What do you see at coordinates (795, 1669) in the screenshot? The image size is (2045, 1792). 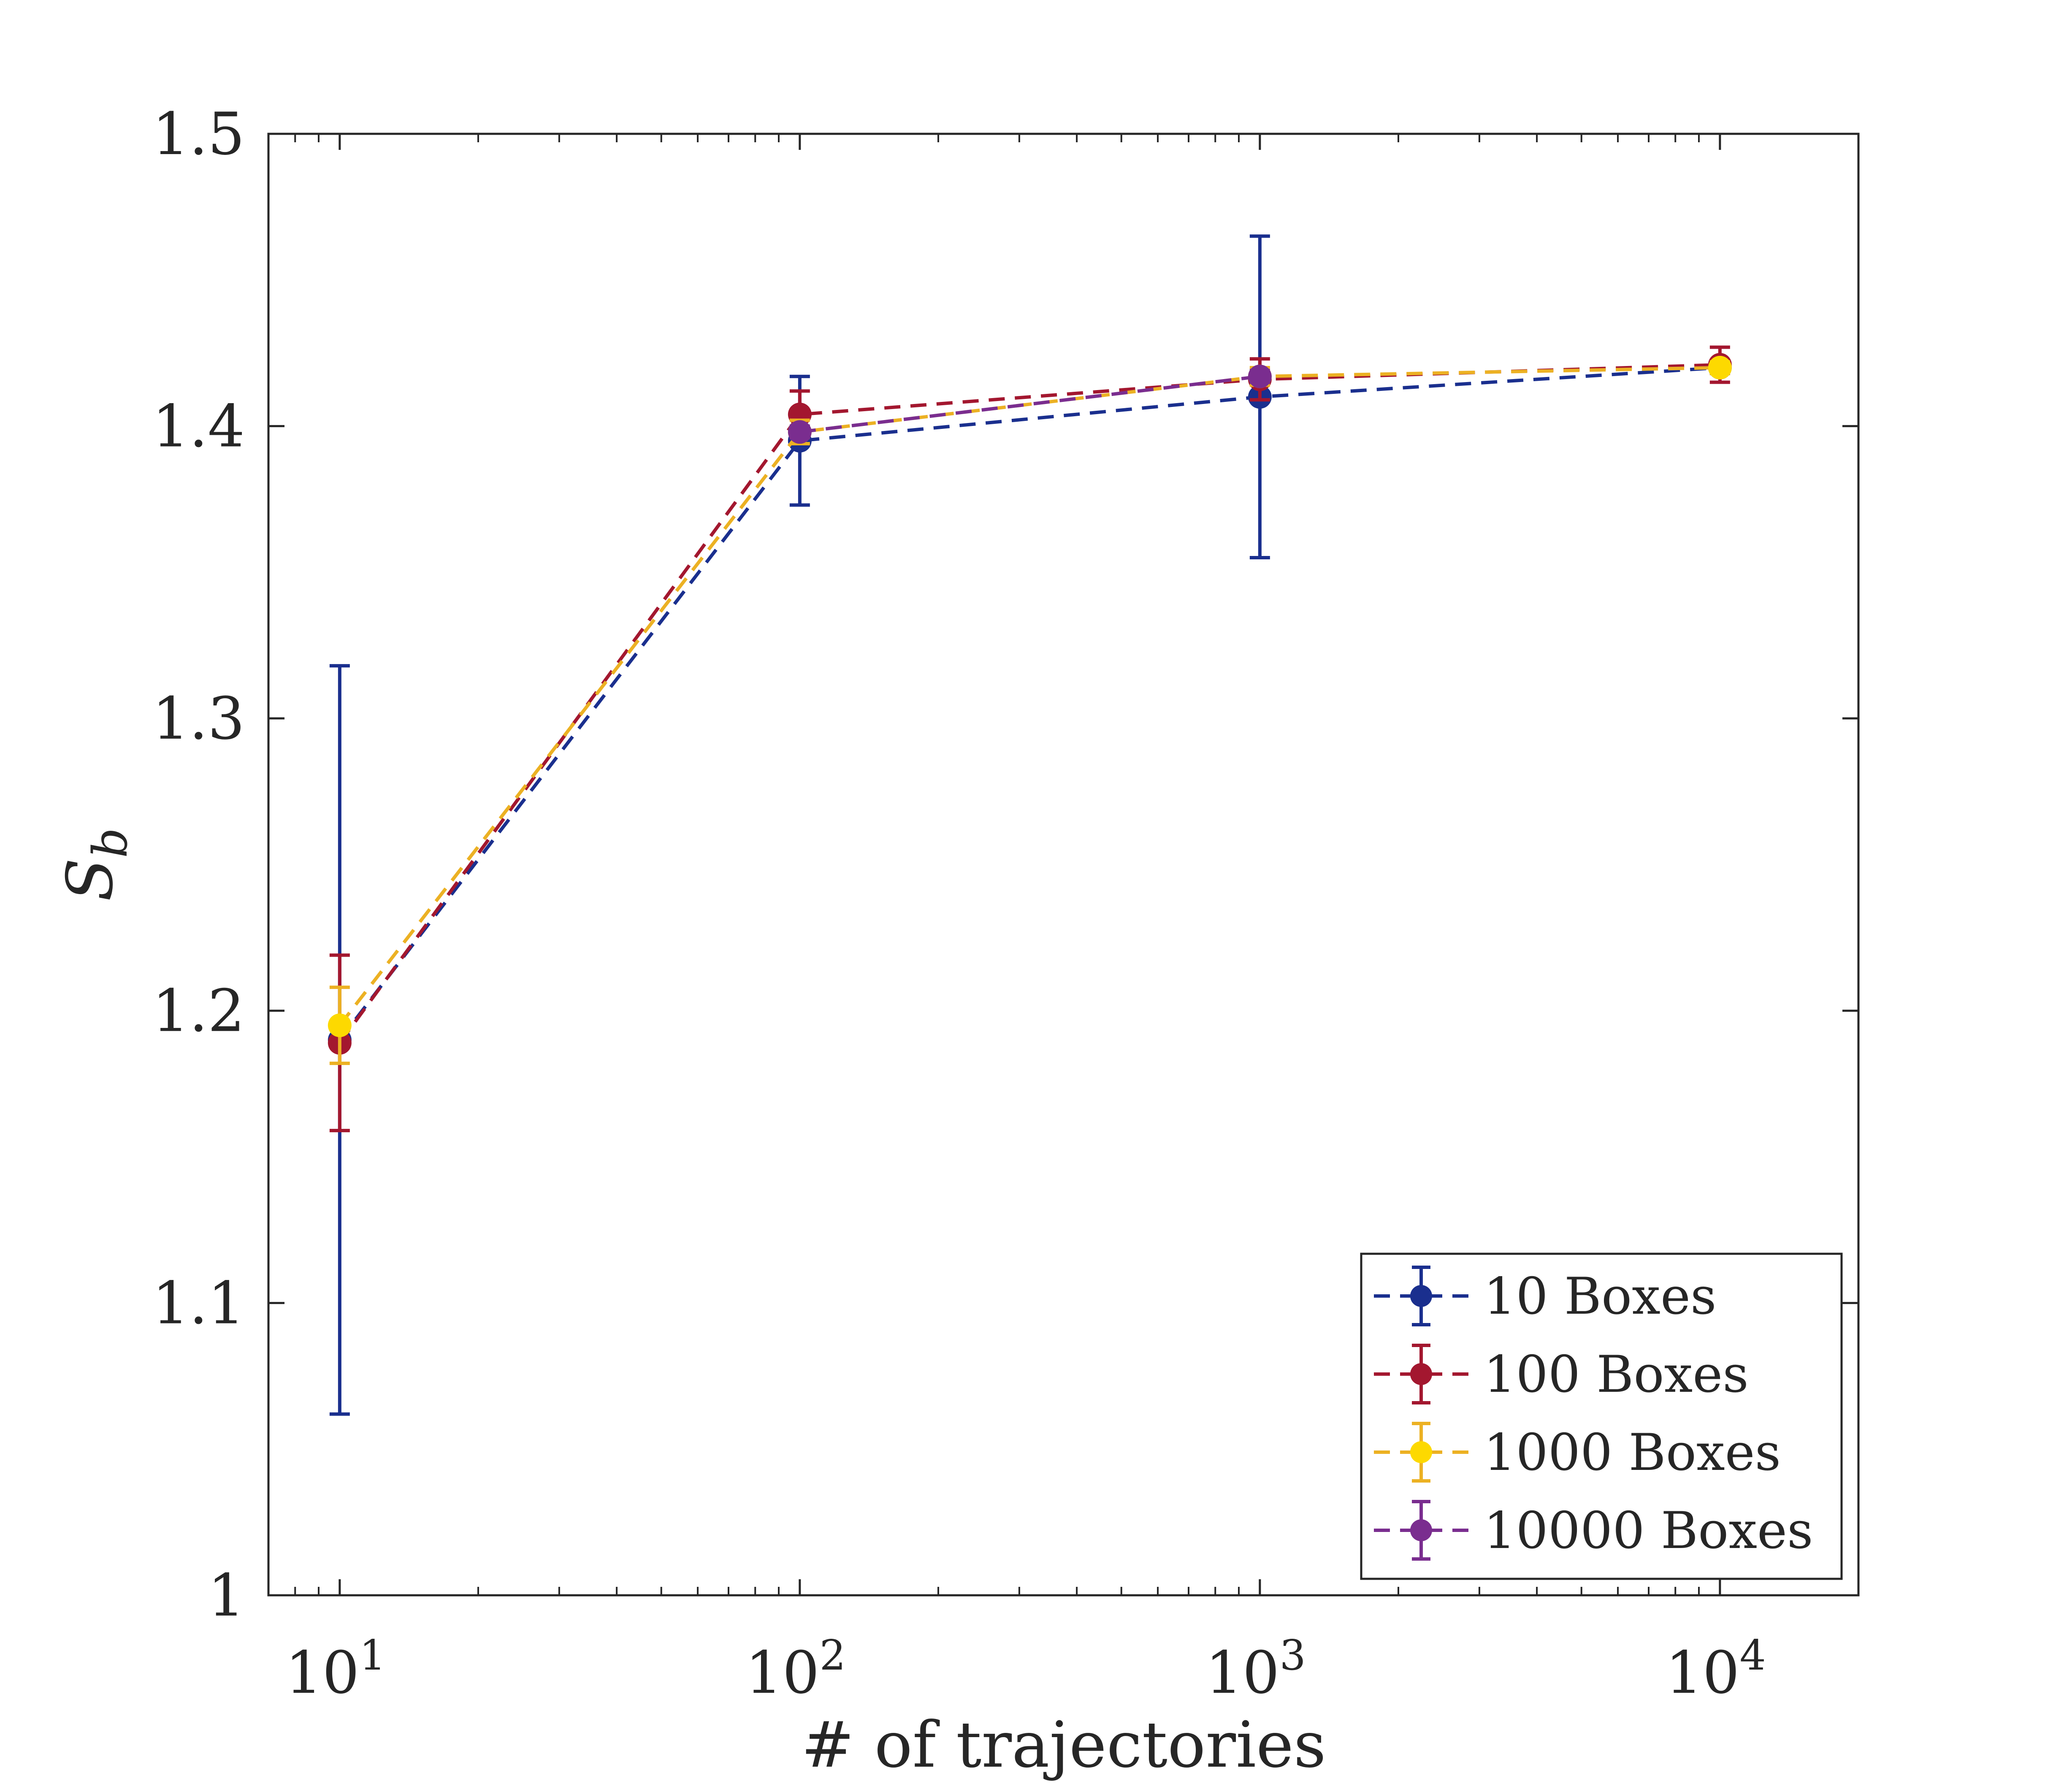 I see `x-tick-label: 10²` at bounding box center [795, 1669].